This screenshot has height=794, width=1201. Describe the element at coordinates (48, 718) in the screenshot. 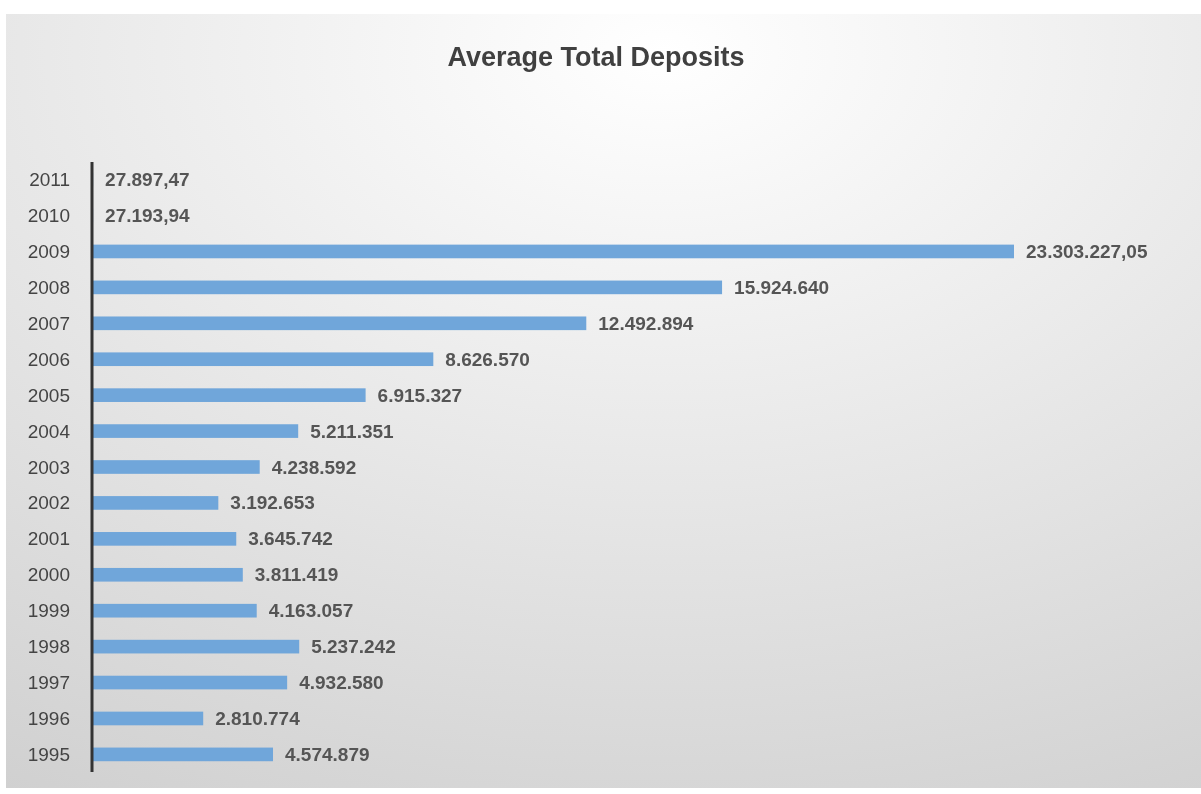

I see `y-tick-label: 1996` at that location.